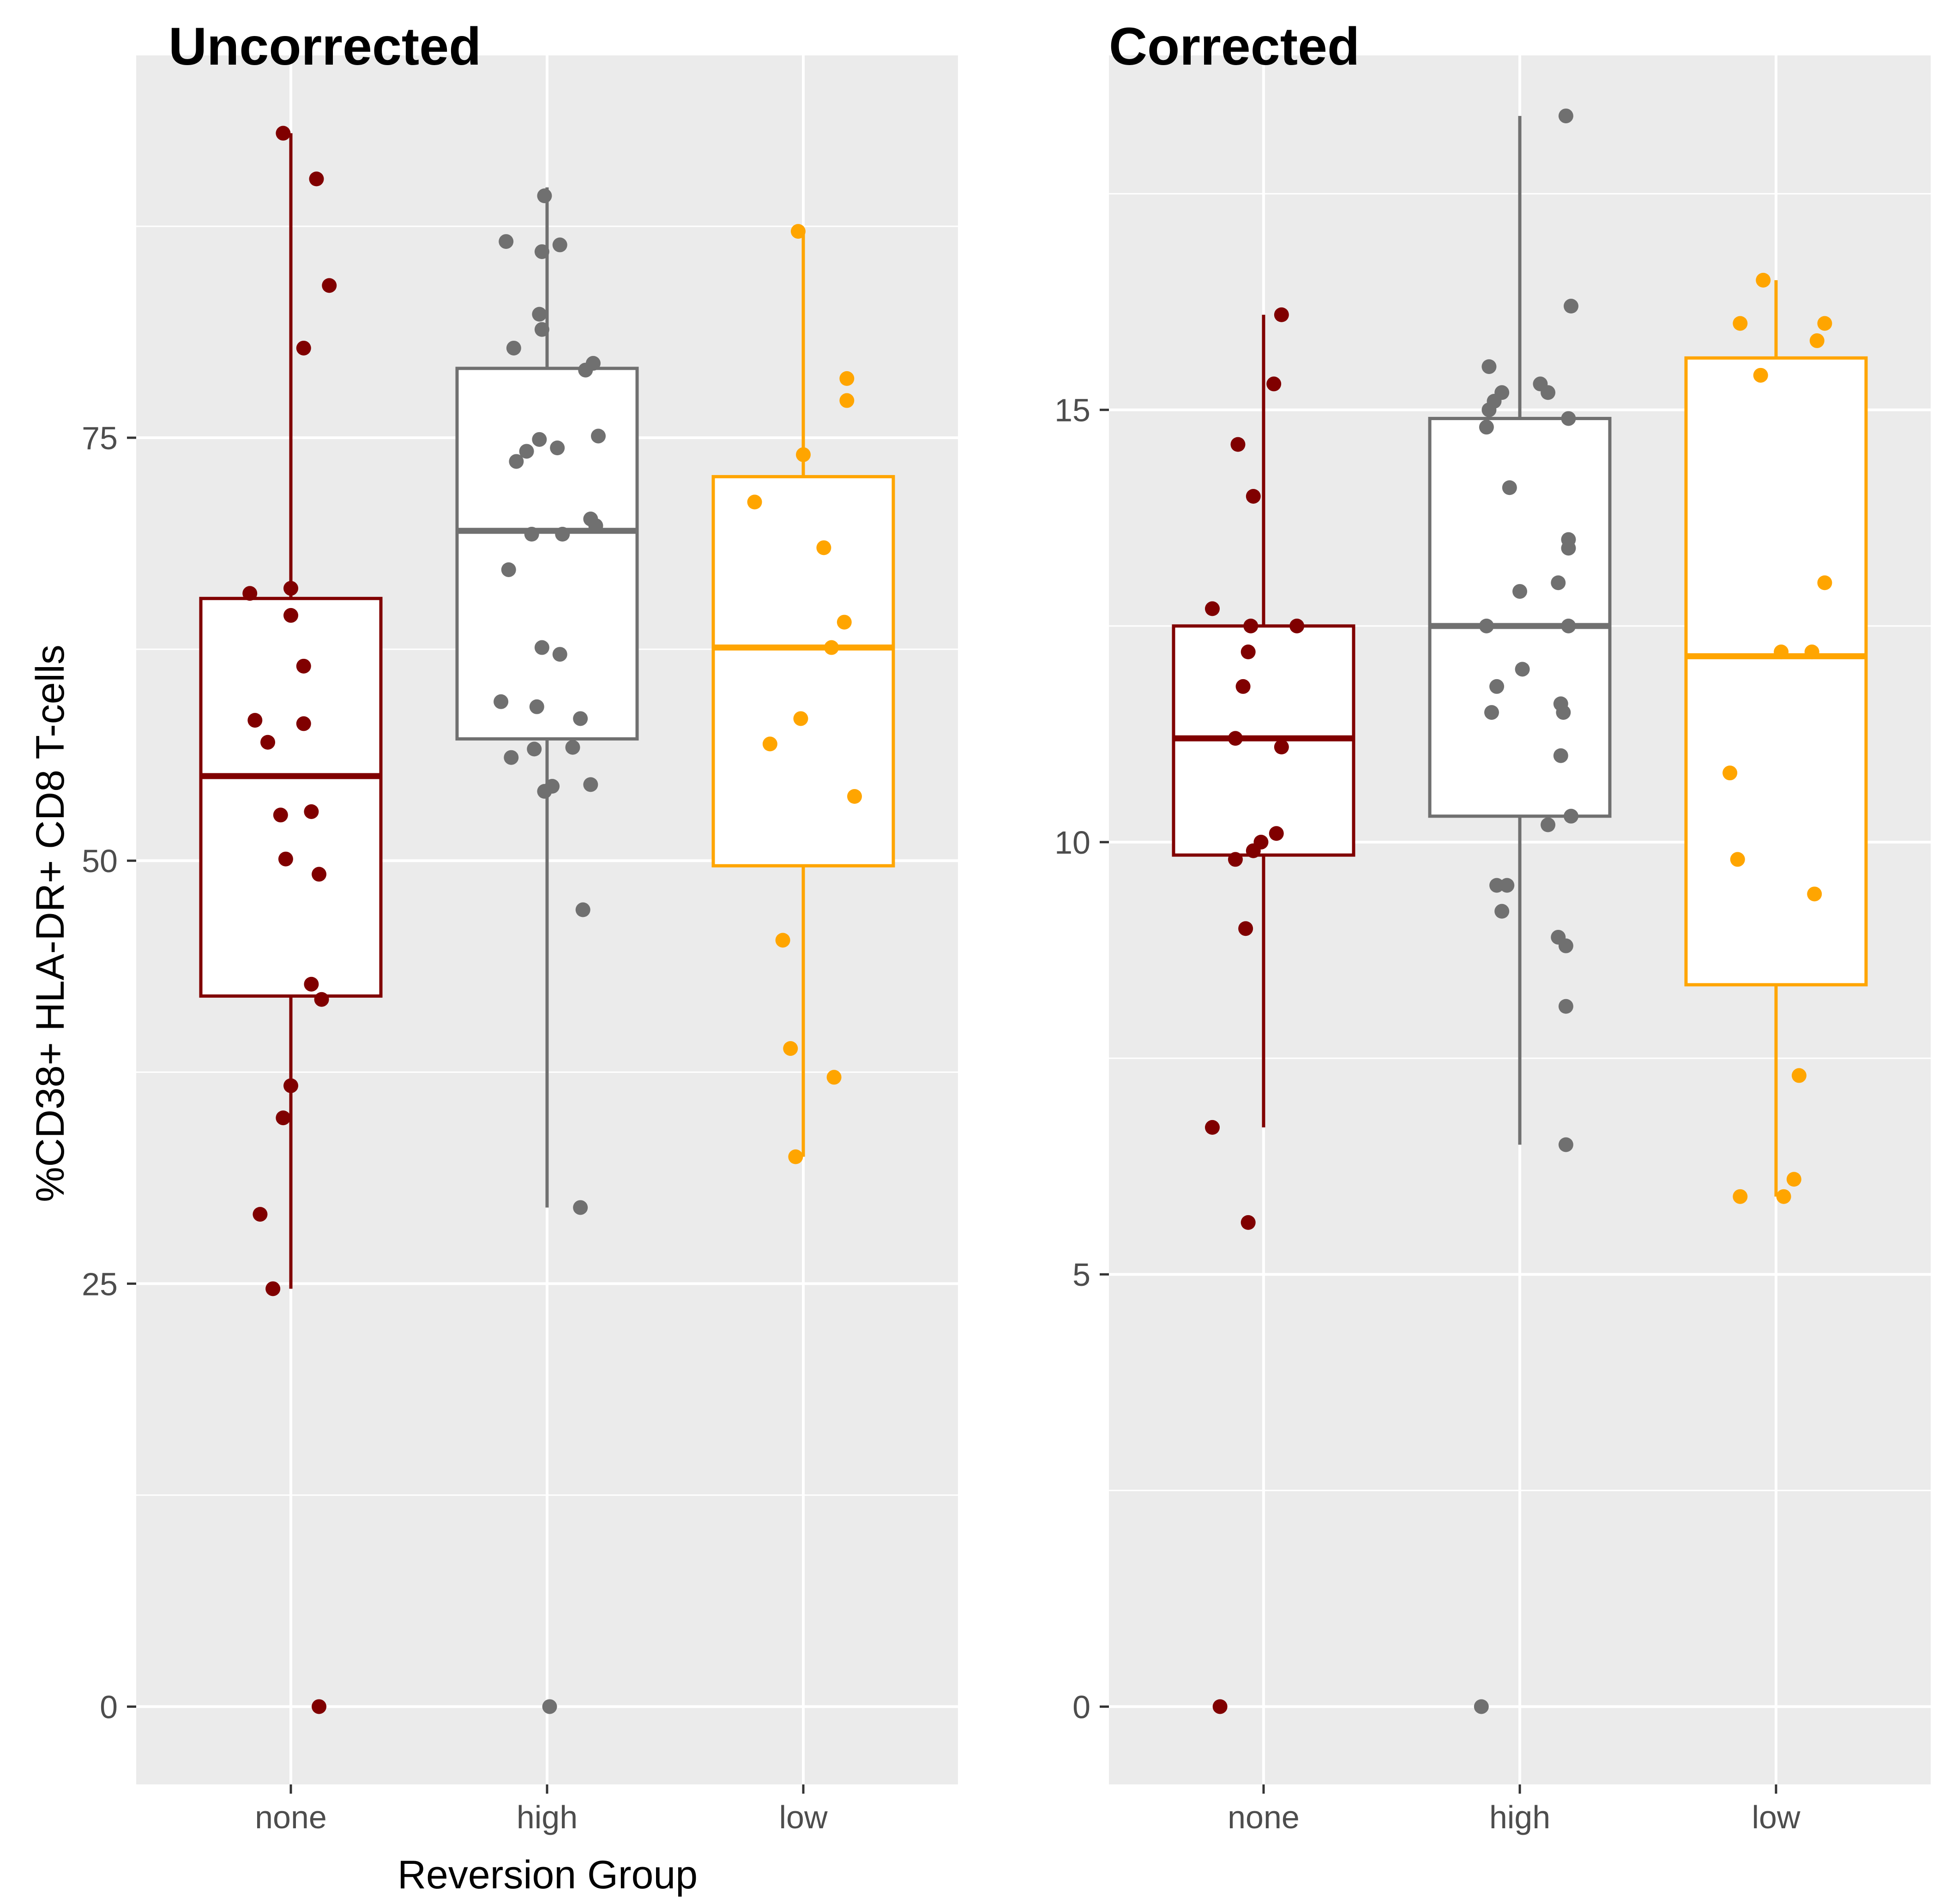 The image size is (1951, 1904). I want to click on y-tick-label: 10, so click(1072, 843).